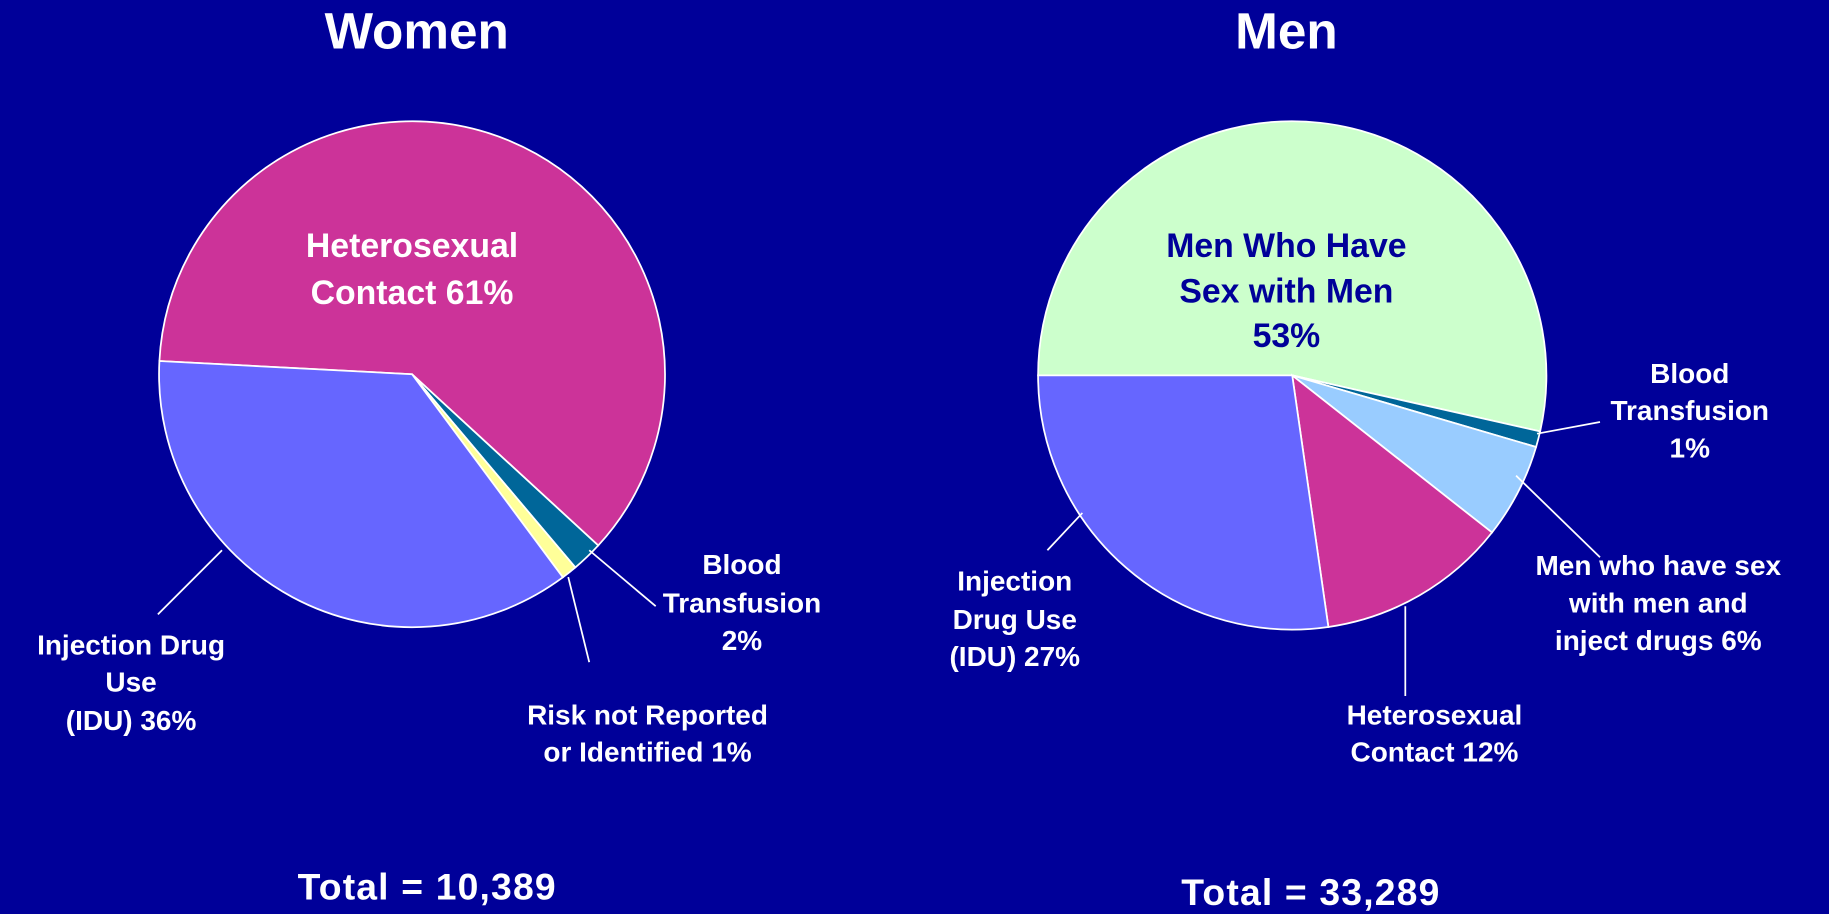 The height and width of the screenshot is (914, 1829). What do you see at coordinates (1690, 447) in the screenshot?
I see `slice-label: 1%` at bounding box center [1690, 447].